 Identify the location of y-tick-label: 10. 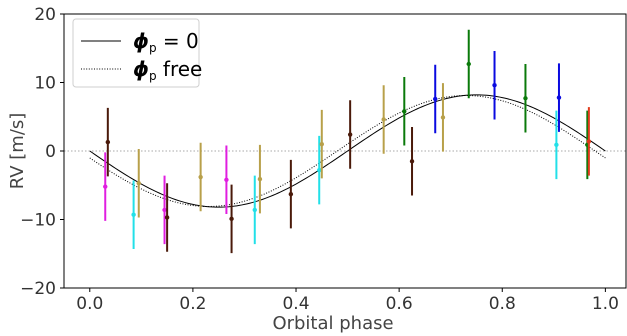
(45, 84).